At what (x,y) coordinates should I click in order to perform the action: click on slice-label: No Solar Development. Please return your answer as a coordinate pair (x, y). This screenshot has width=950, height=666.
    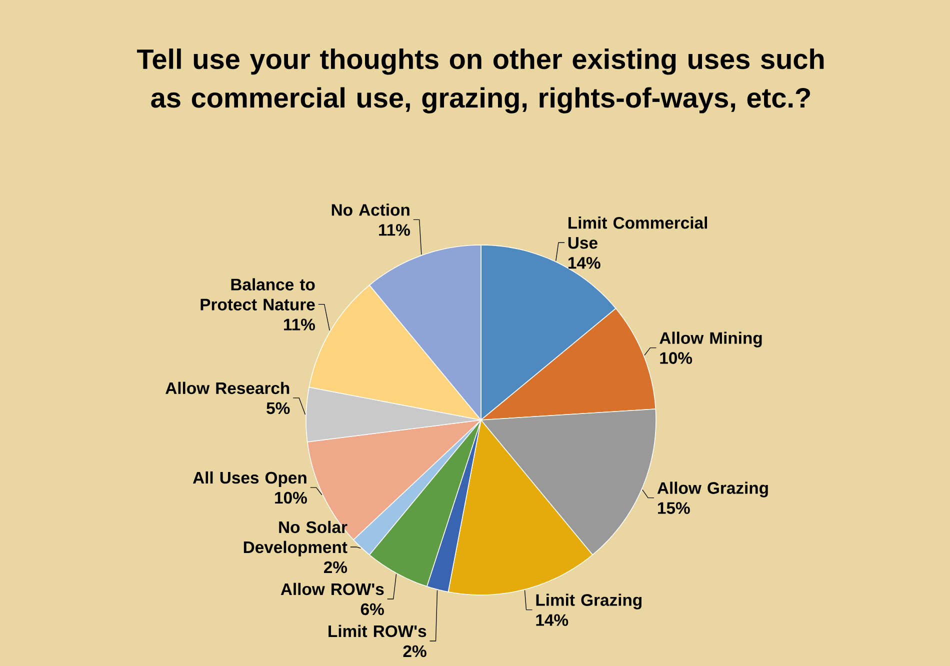
    Looking at the image, I should click on (296, 538).